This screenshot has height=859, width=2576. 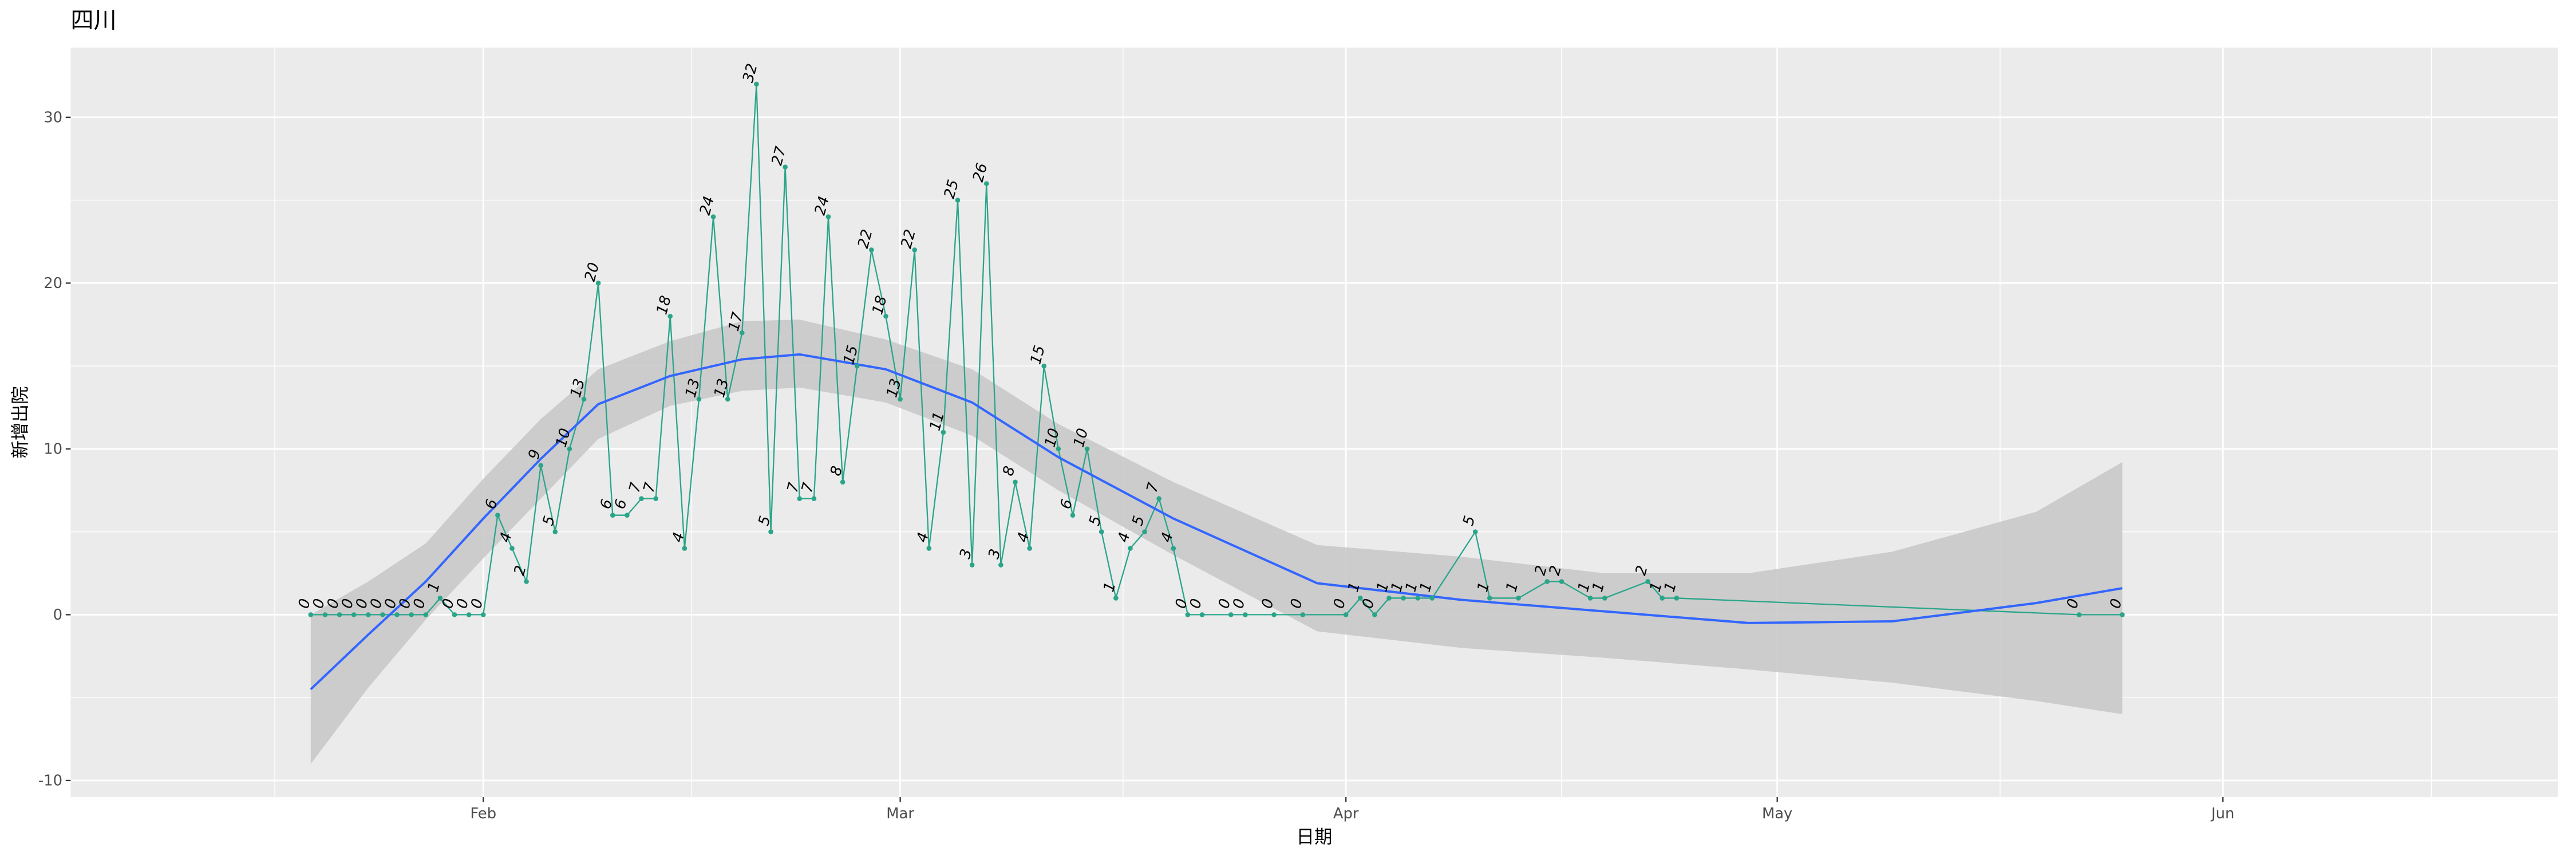 I want to click on data-label: 3, so click(x=966, y=554).